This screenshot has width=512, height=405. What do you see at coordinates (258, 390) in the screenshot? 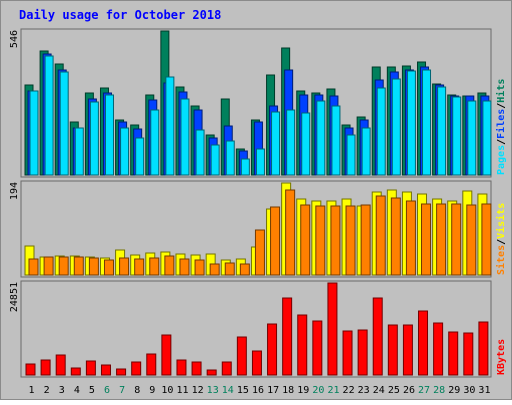
I see `x-tick-day-16: 16` at bounding box center [258, 390].